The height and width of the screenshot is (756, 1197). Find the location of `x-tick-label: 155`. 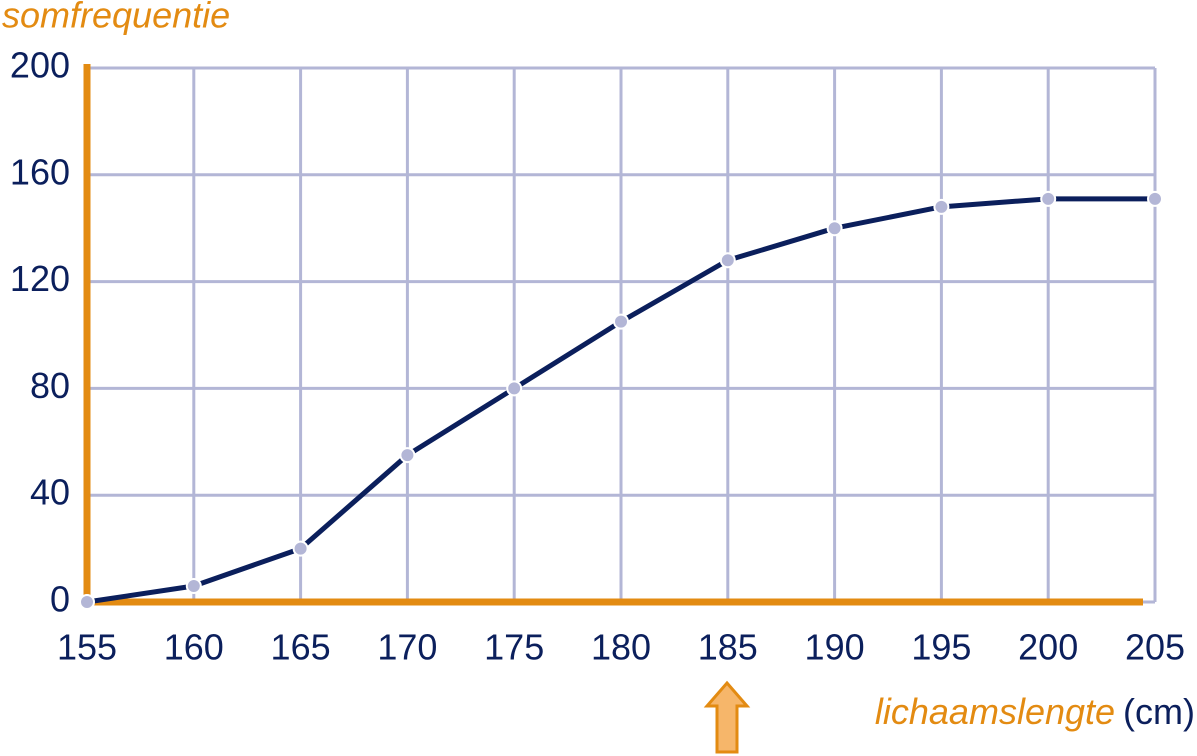

x-tick-label: 155 is located at coordinates (87, 647).